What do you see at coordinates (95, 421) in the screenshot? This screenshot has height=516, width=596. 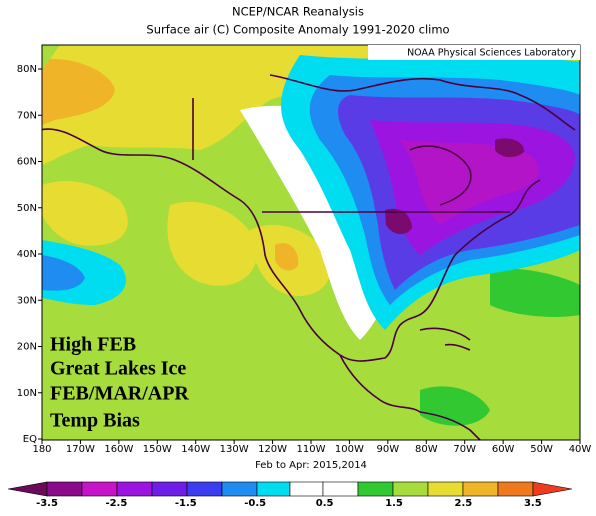 I see `overlay-line: Temp Bias` at bounding box center [95, 421].